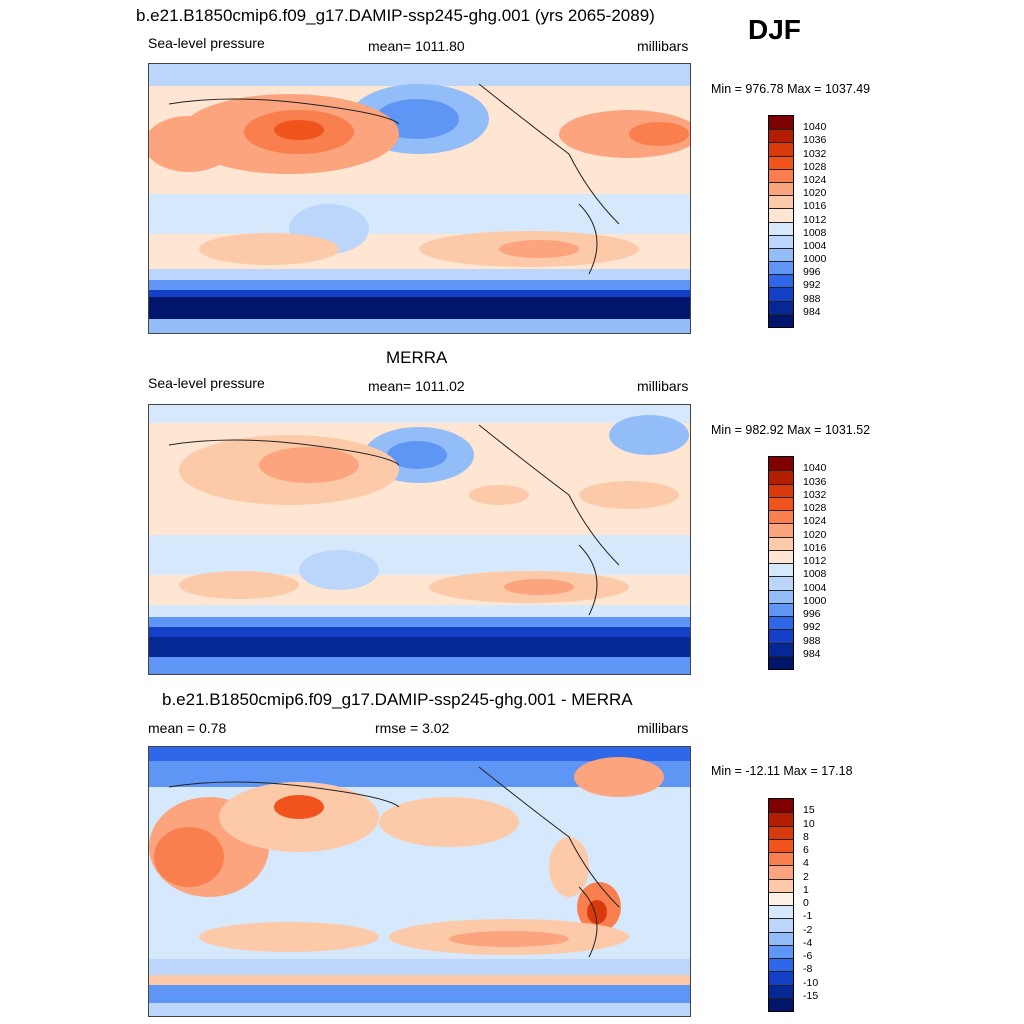  Describe the element at coordinates (811, 982) in the screenshot. I see `colorbar-tick-label: -10` at that location.